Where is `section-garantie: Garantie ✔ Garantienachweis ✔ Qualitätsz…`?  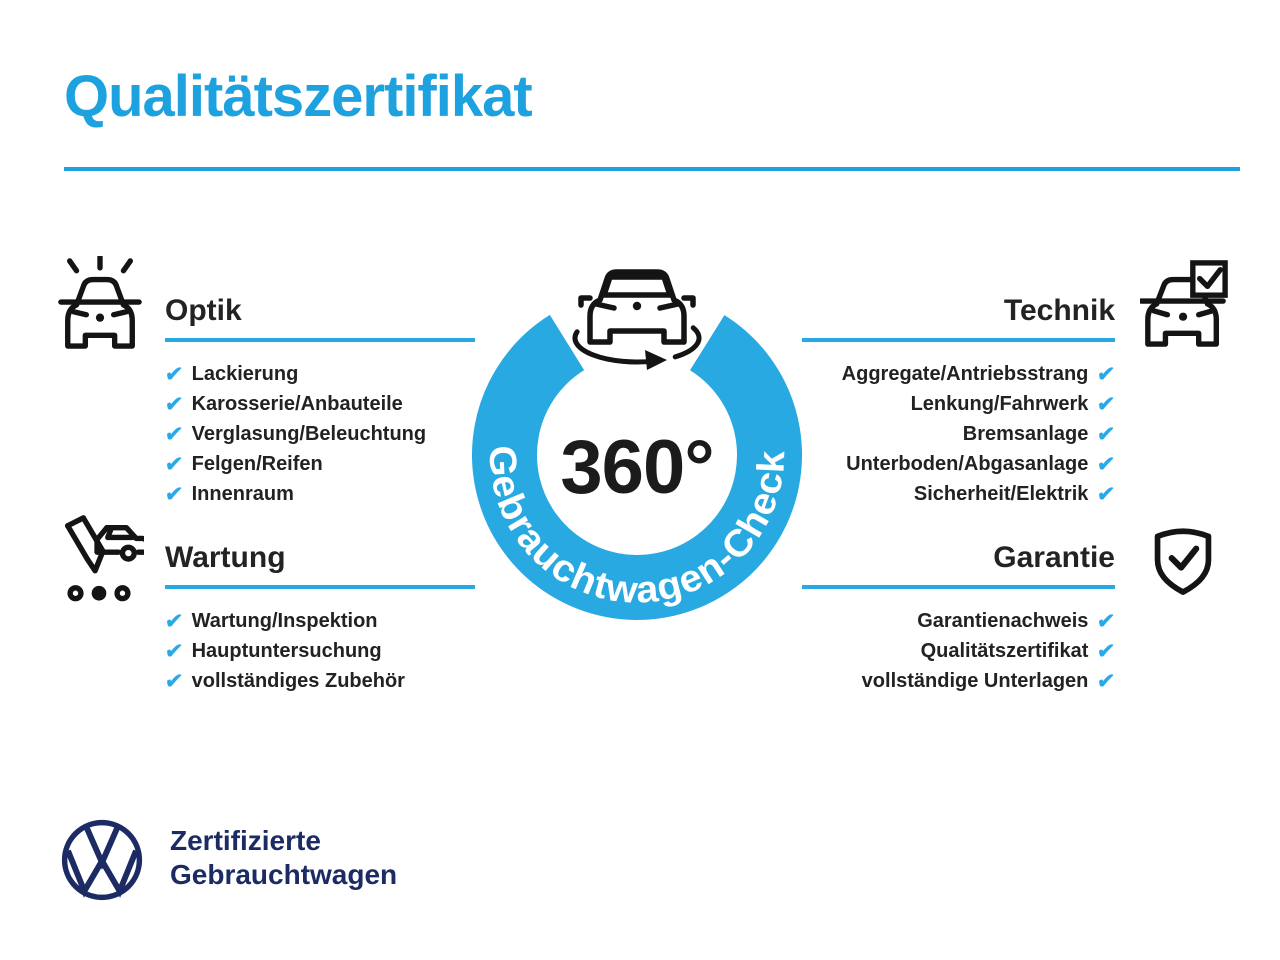
section-garantie: Garantie ✔ Garantienachweis ✔ Qualitätsz… is located at coordinates (959, 618).